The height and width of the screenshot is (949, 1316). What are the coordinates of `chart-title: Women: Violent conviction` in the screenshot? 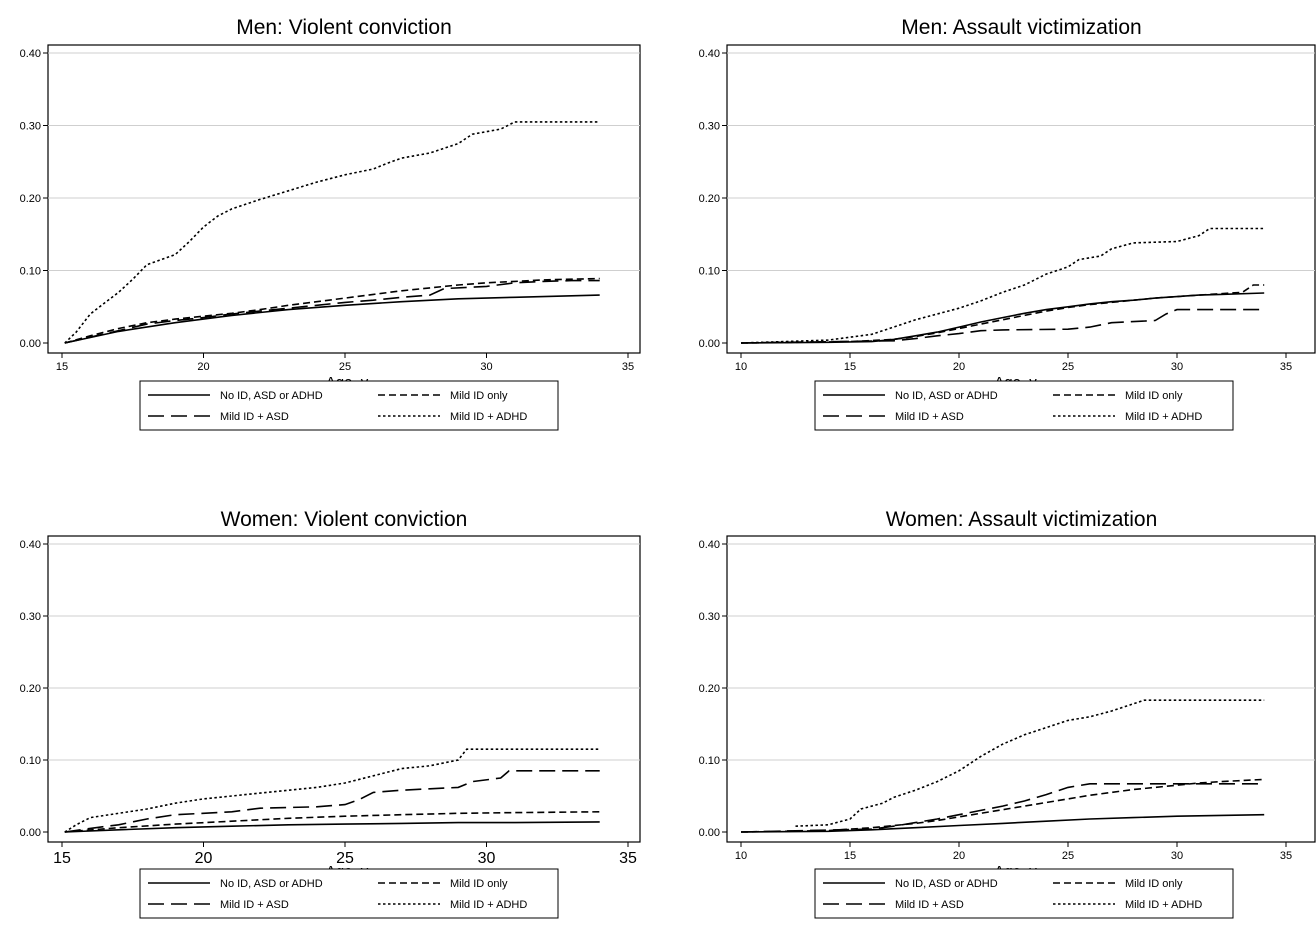 It's located at (344, 519).